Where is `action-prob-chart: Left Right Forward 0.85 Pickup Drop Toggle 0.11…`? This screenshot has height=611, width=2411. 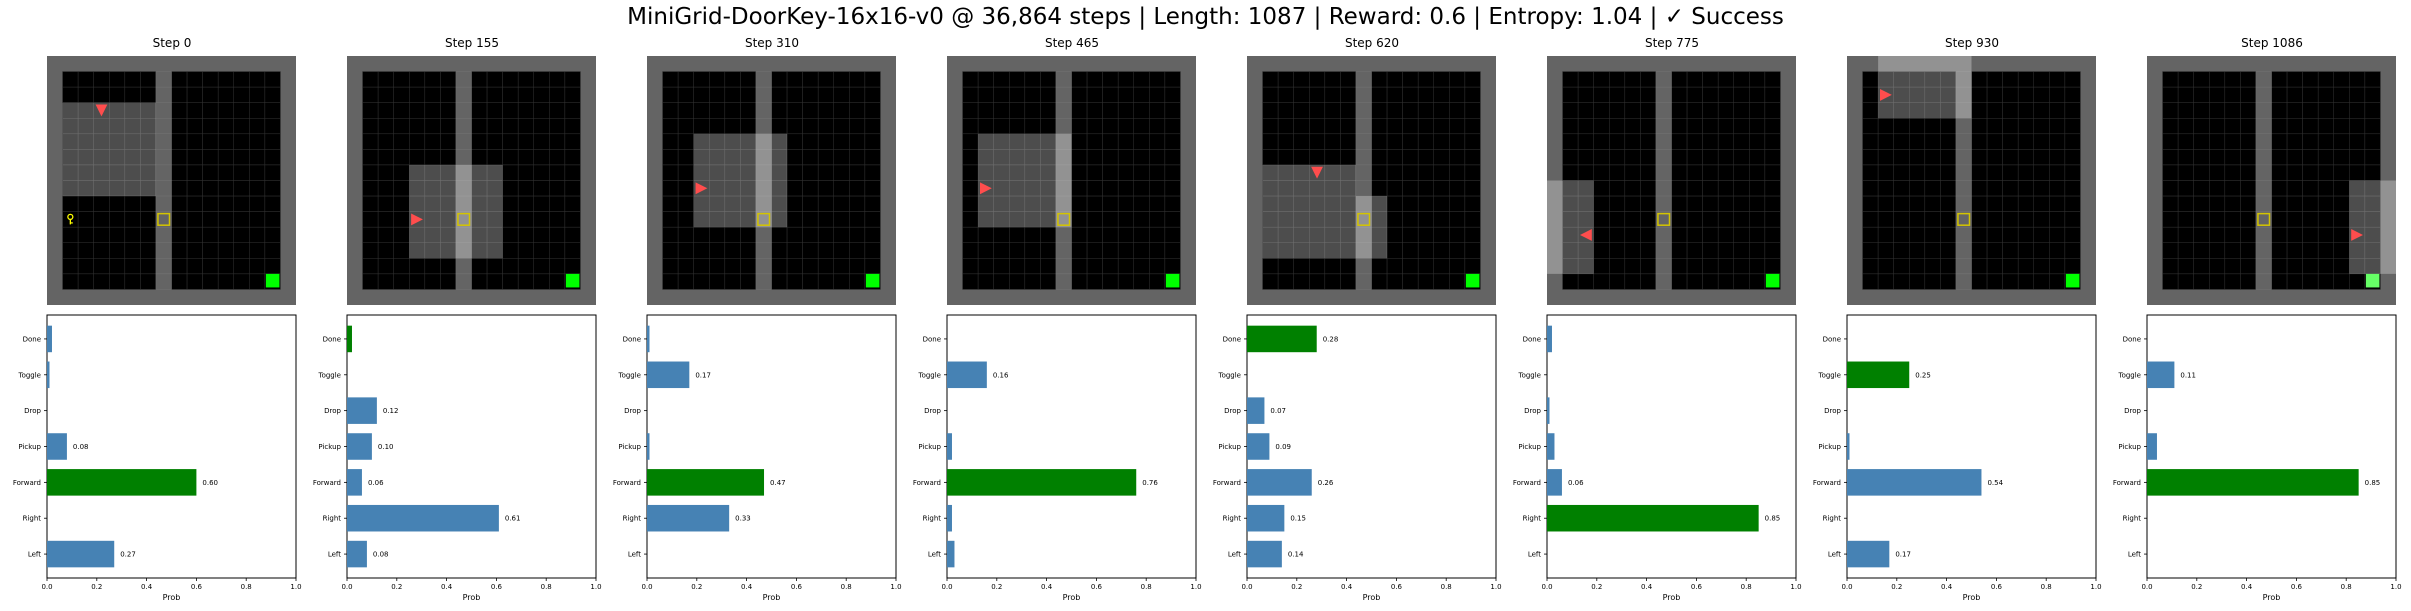 action-prob-chart: Left Right Forward 0.85 Pickup Drop Toggle 0.11… is located at coordinates (2257, 458).